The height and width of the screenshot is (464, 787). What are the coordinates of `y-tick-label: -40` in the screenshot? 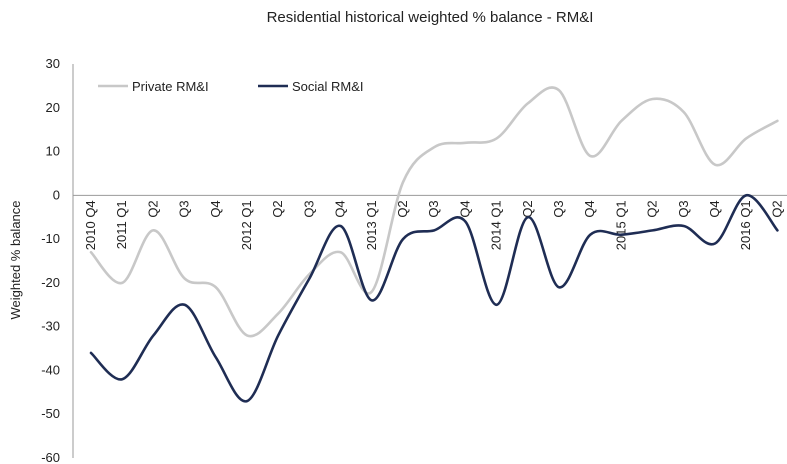 It's located at (50, 369).